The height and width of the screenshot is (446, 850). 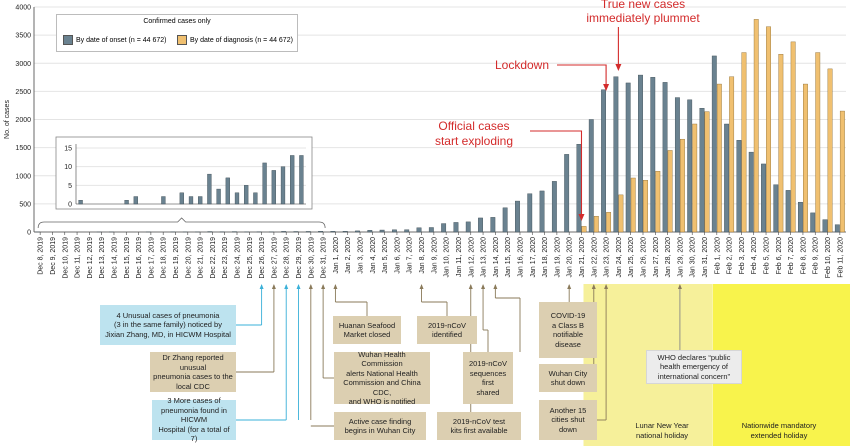 I want to click on y-tick-label: 500, so click(x=25, y=204).